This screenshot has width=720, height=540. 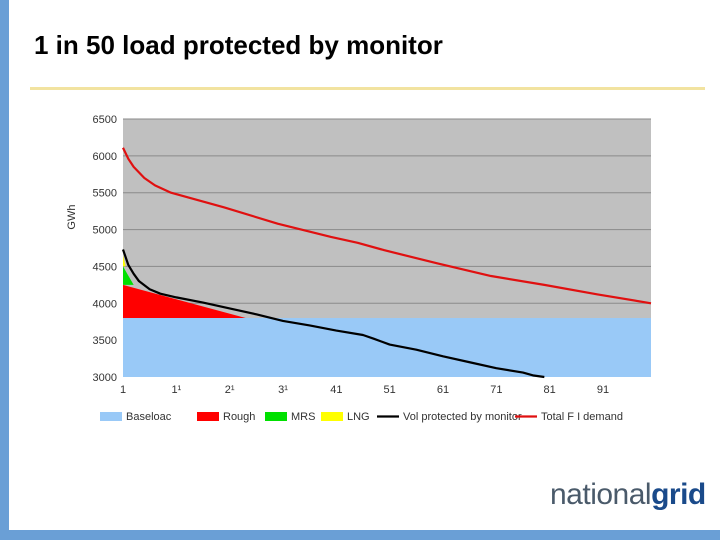 I want to click on title-underline, so click(x=367, y=88).